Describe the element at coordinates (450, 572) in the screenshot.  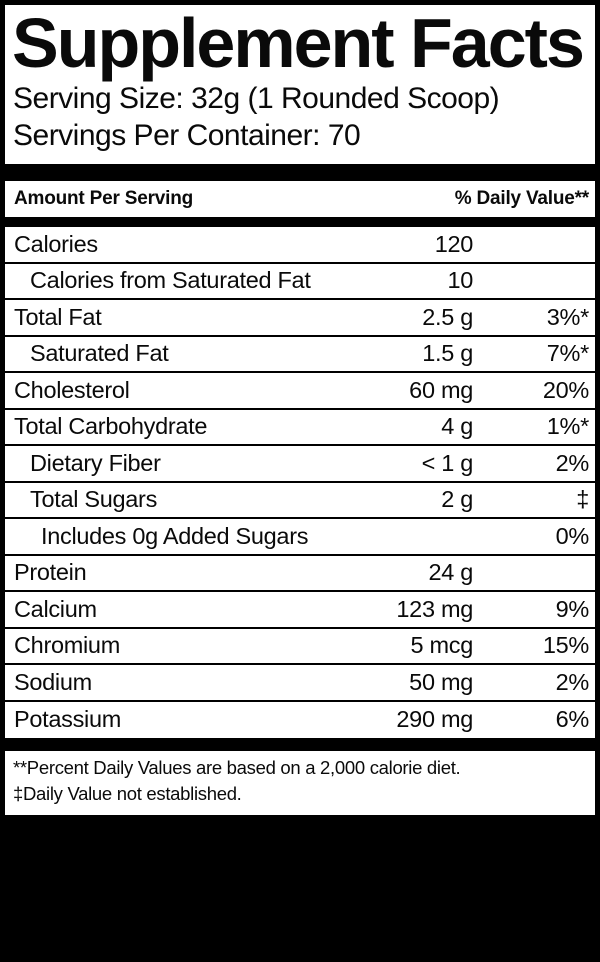
I see `nutrient-amount: 24 g` at that location.